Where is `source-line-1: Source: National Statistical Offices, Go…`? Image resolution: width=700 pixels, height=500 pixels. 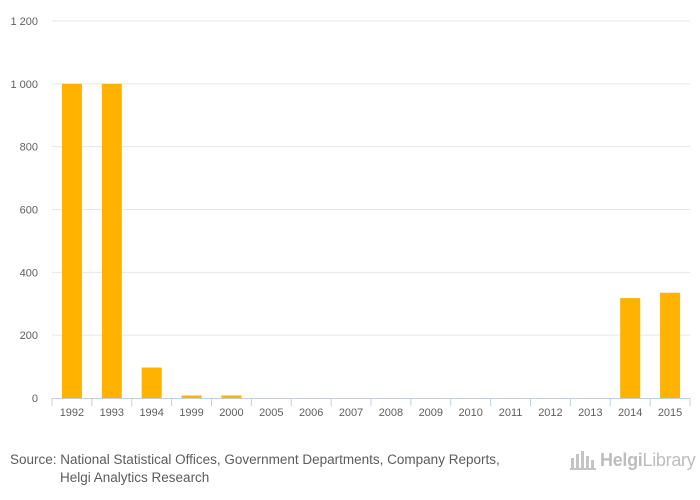 source-line-1: Source: National Statistical Offices, Go… is located at coordinates (255, 459).